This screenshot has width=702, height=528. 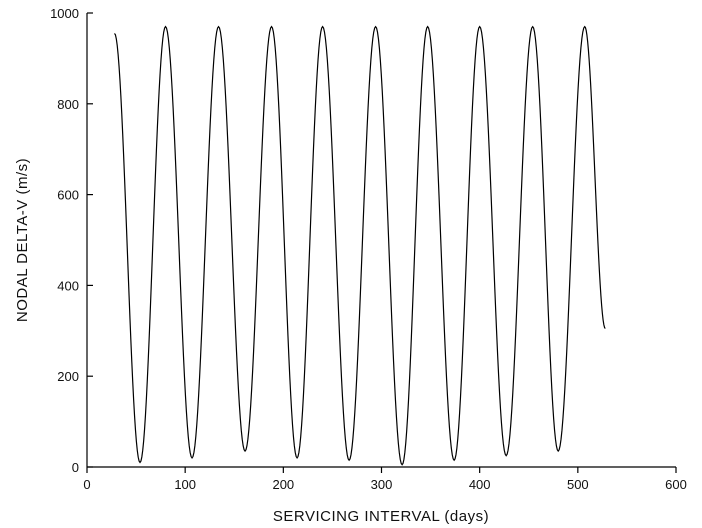 What do you see at coordinates (75, 467) in the screenshot?
I see `y-tick-label: 0` at bounding box center [75, 467].